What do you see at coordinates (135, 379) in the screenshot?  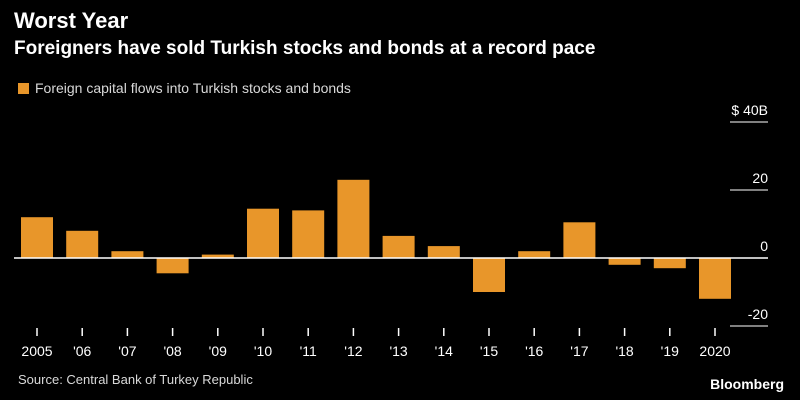 I see `source-note: Source: Central Bank of Turkey Republic` at bounding box center [135, 379].